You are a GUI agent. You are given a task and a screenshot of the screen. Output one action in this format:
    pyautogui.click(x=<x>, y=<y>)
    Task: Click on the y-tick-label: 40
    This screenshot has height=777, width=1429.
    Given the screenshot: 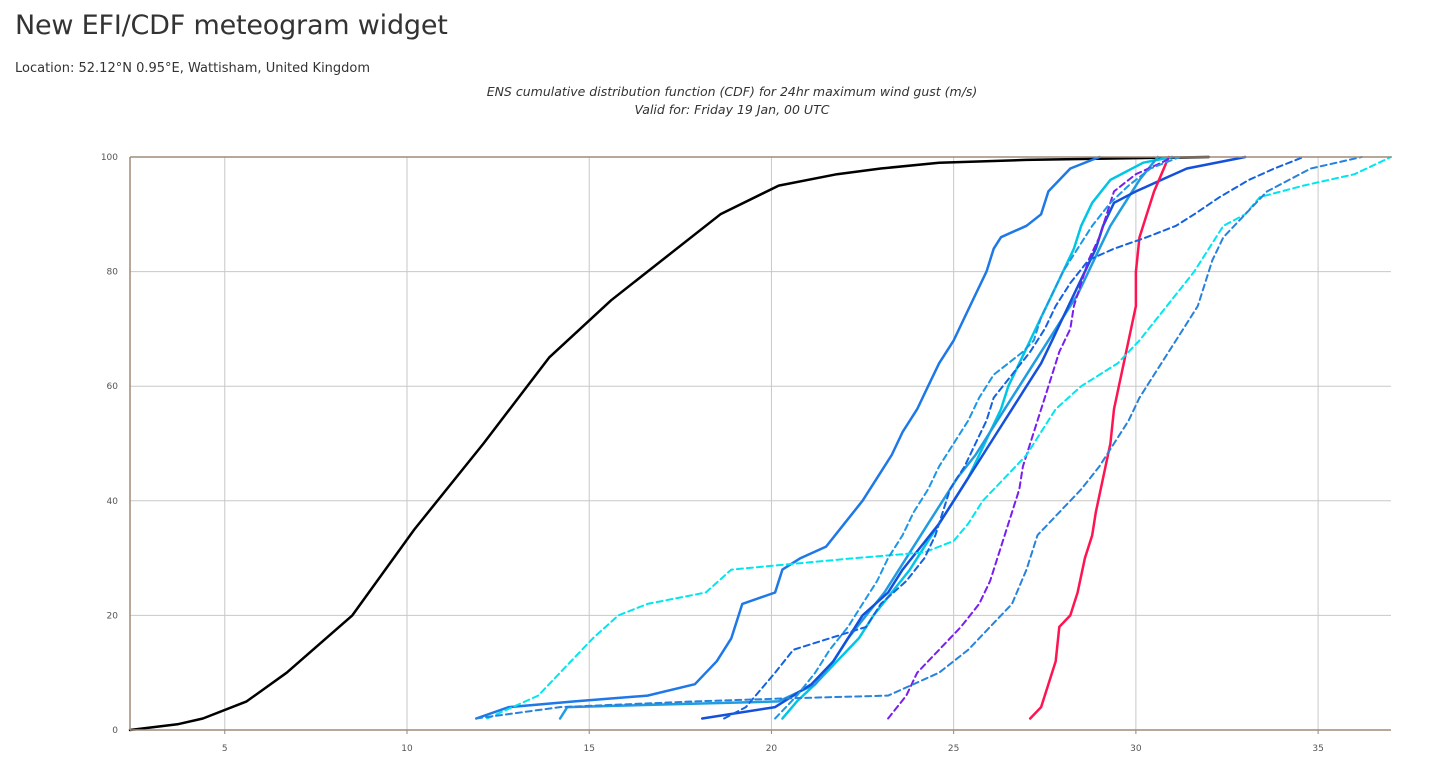 What is the action you would take?
    pyautogui.click(x=113, y=502)
    